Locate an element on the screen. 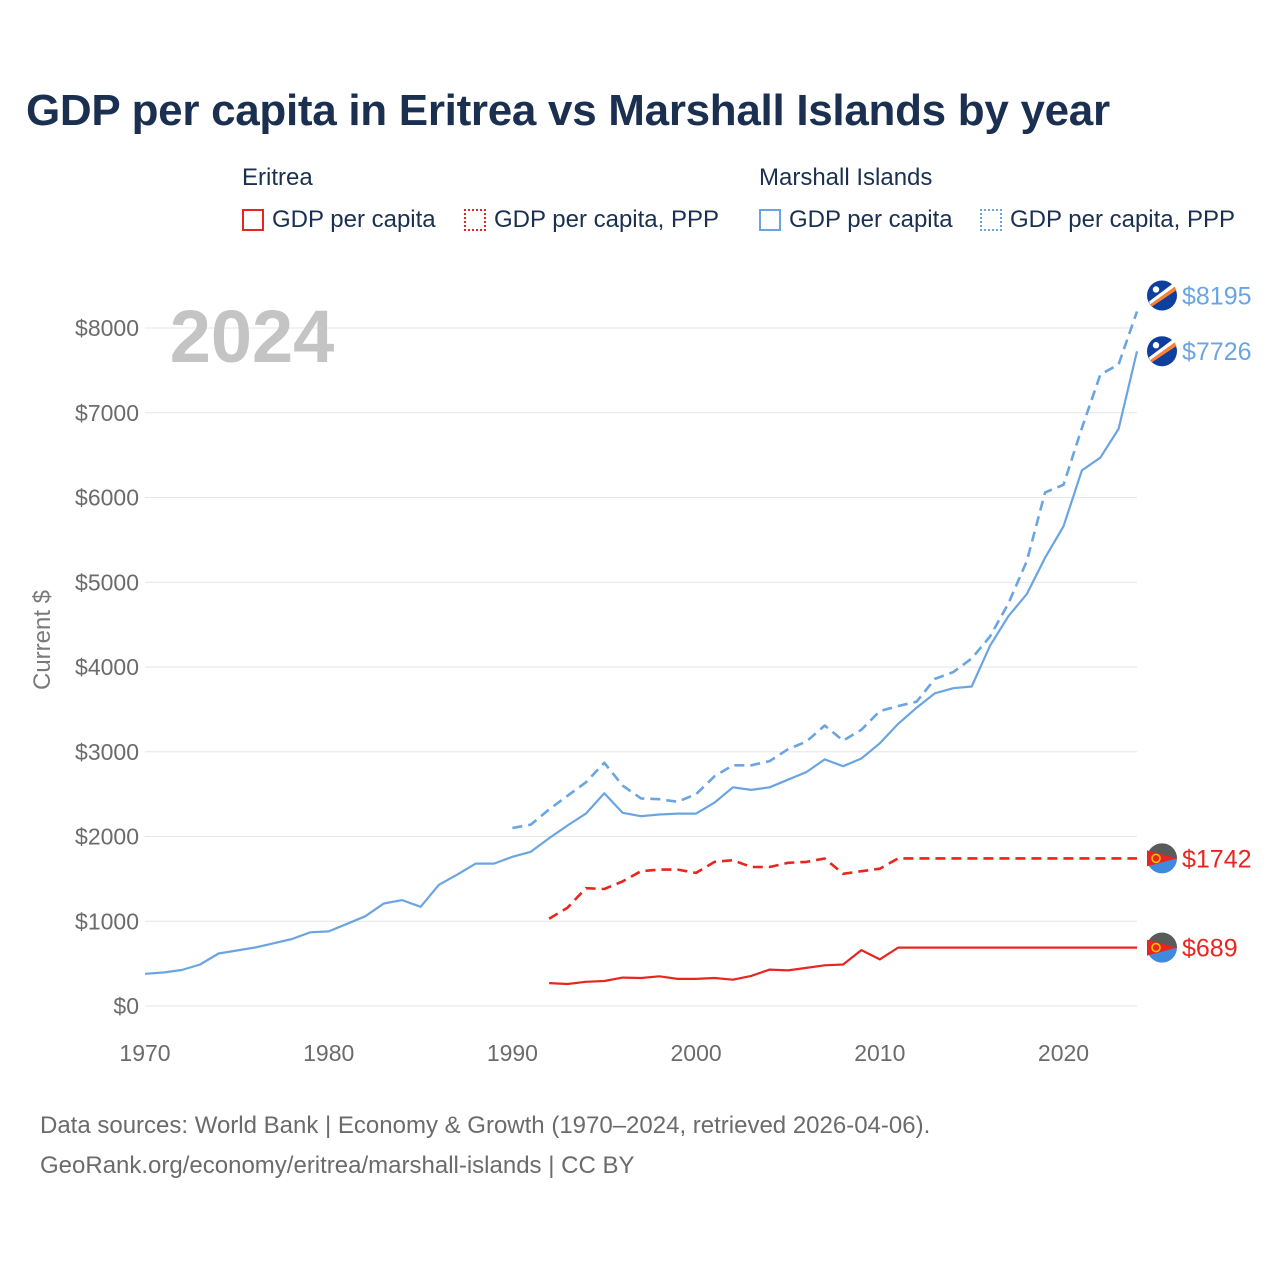  legend-group-eritrea: Eritrea is located at coordinates (277, 177).